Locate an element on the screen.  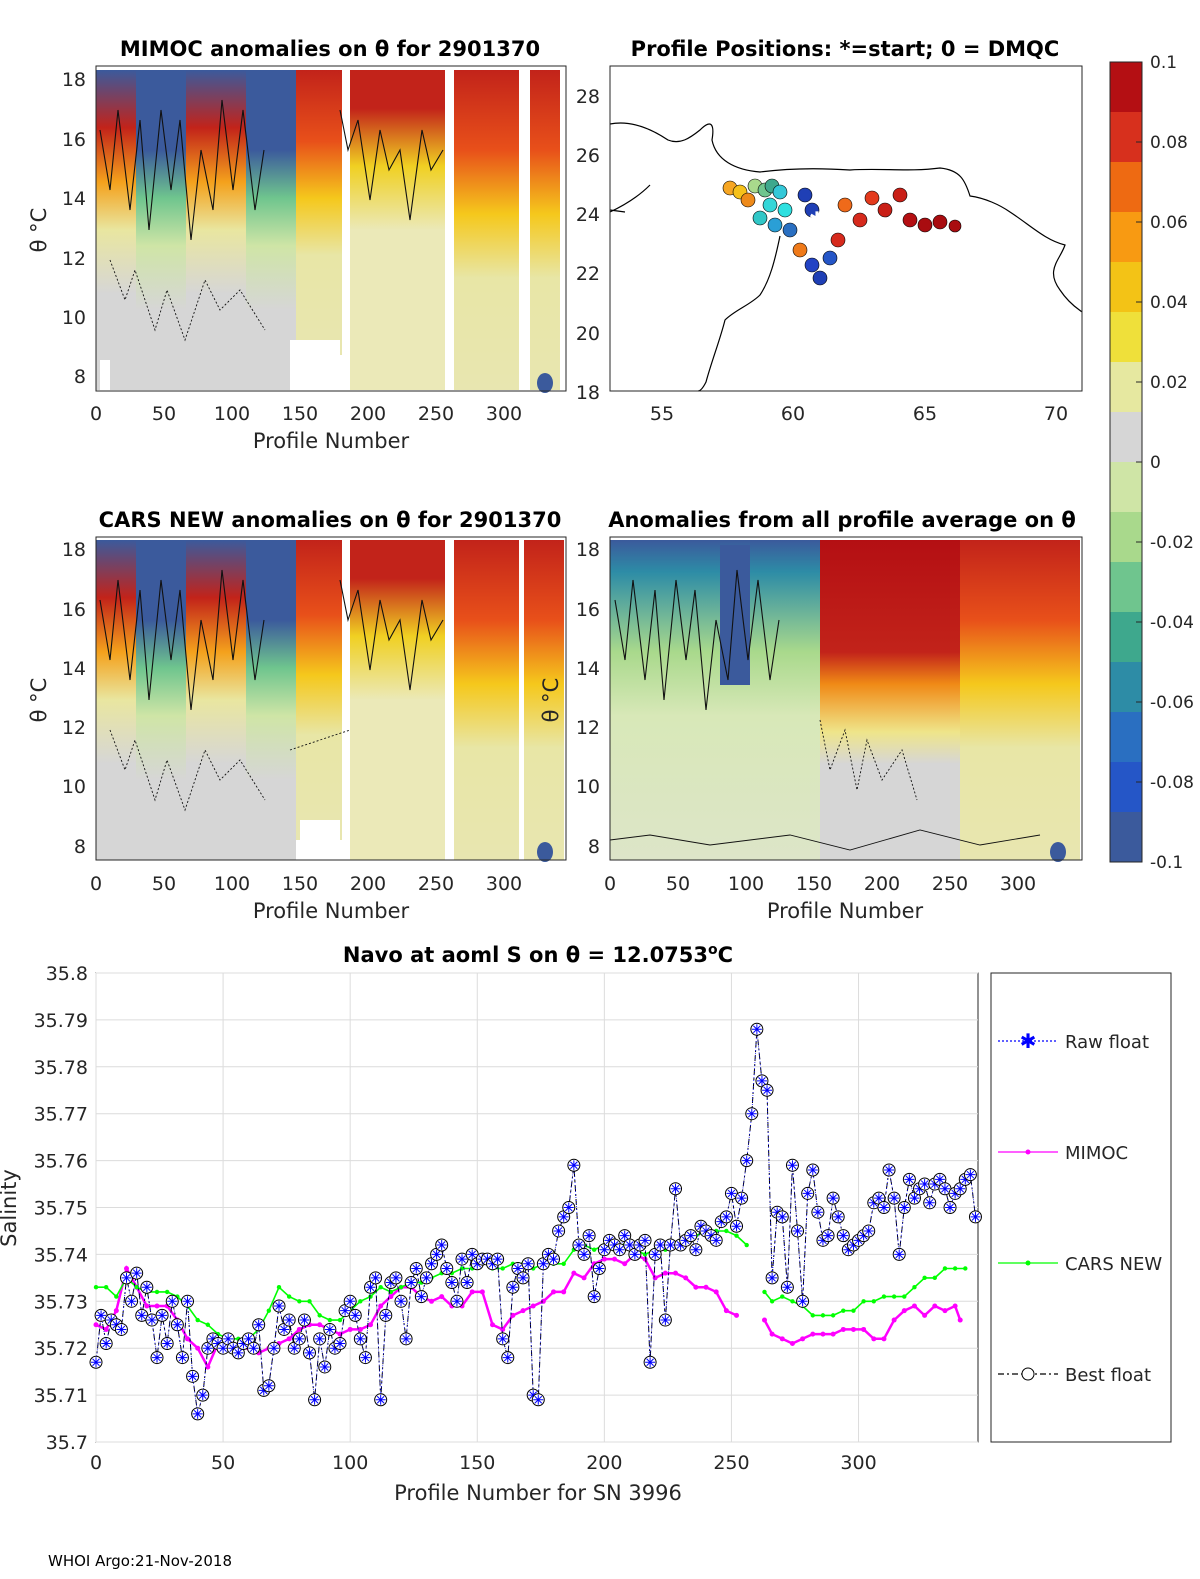
salinity-xtick: 300 is located at coordinates (858, 1463).